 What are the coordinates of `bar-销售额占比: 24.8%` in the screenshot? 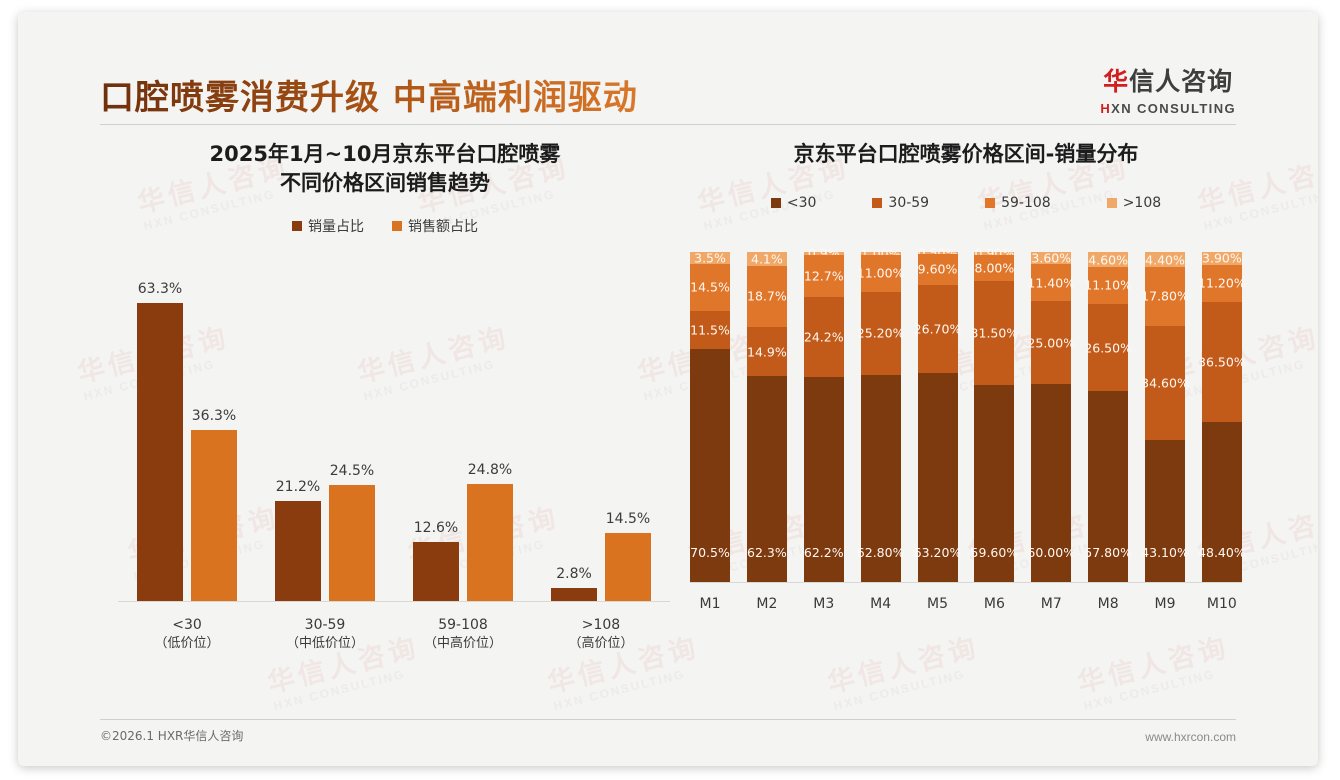 It's located at (490, 531).